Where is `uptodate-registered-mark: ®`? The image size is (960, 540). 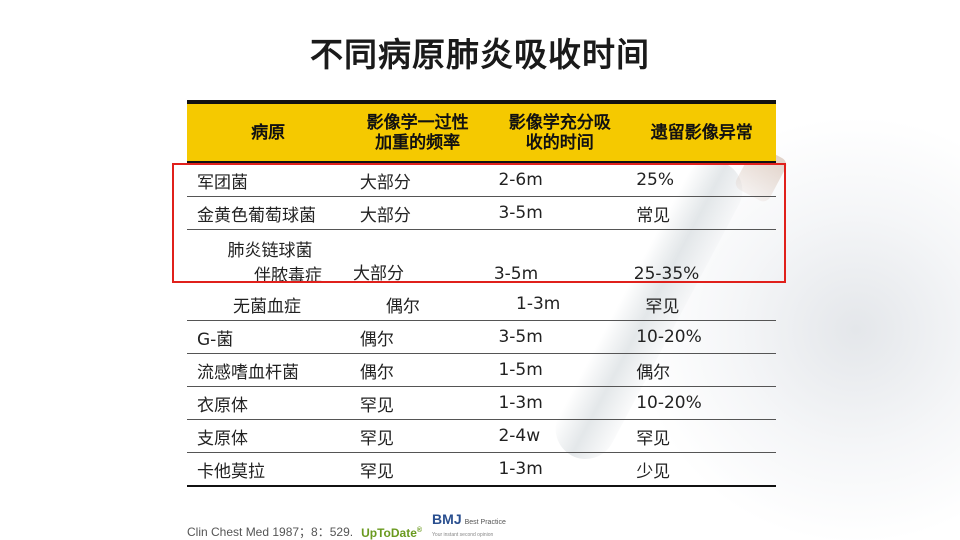 uptodate-registered-mark: ® is located at coordinates (419, 530).